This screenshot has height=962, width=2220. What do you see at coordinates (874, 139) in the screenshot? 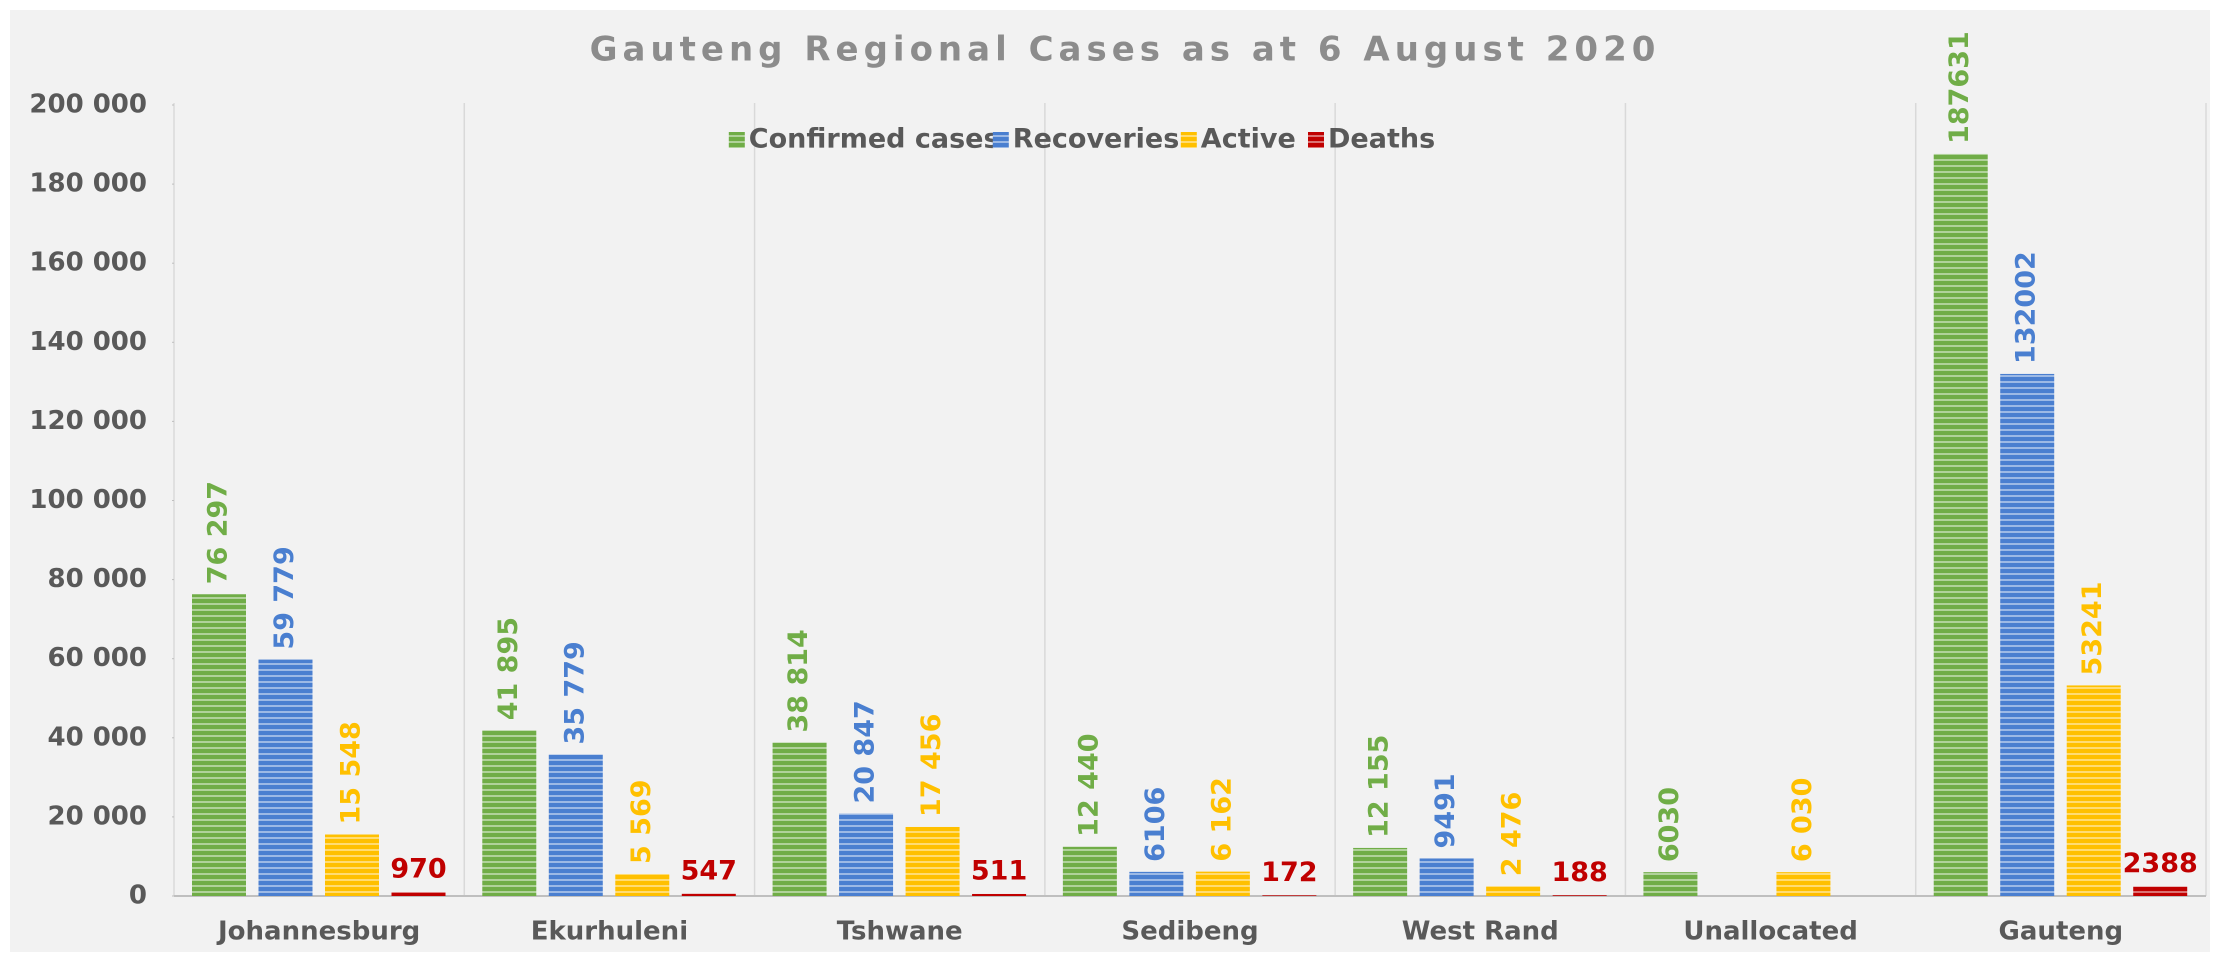
I see `legend-label: Confirmed cases` at bounding box center [874, 139].